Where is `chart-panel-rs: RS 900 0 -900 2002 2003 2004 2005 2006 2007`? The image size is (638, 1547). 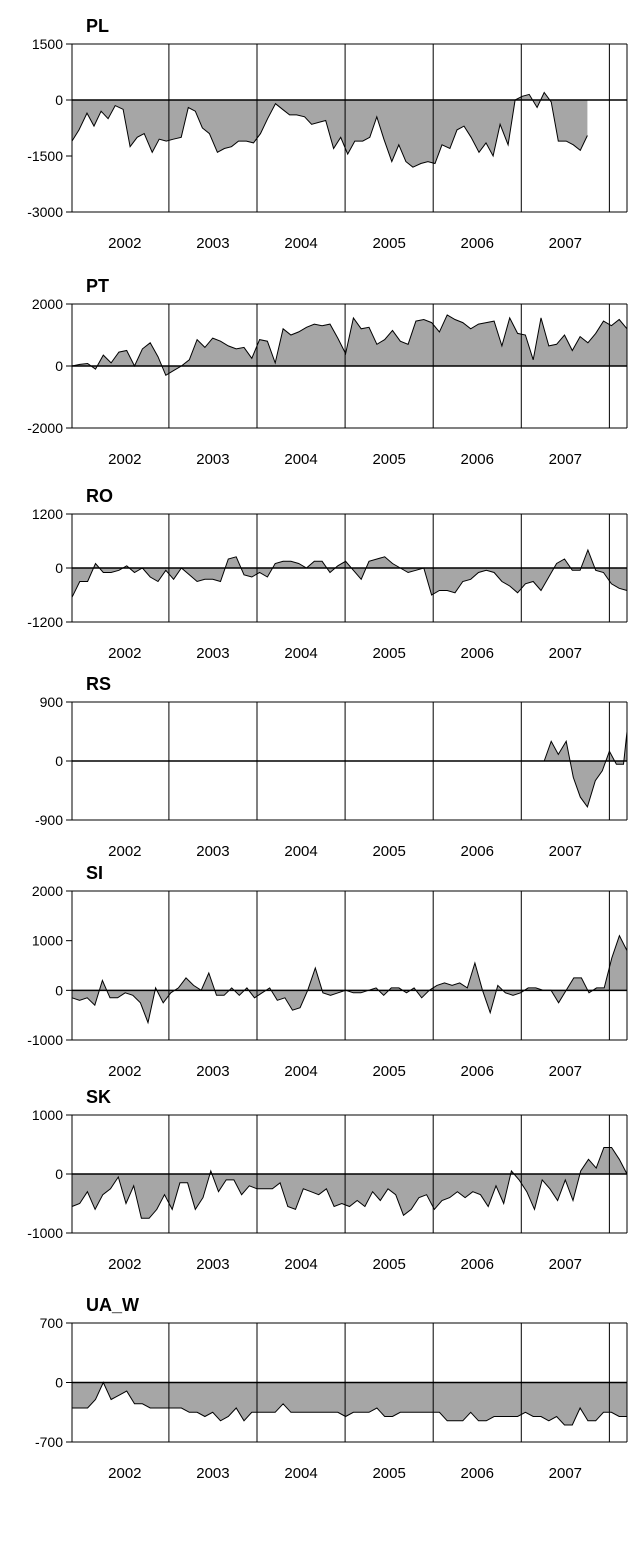
chart-panel-rs: RS 900 0 -900 2002 2003 2004 2005 2006 2007 is located at coordinates (331, 767).